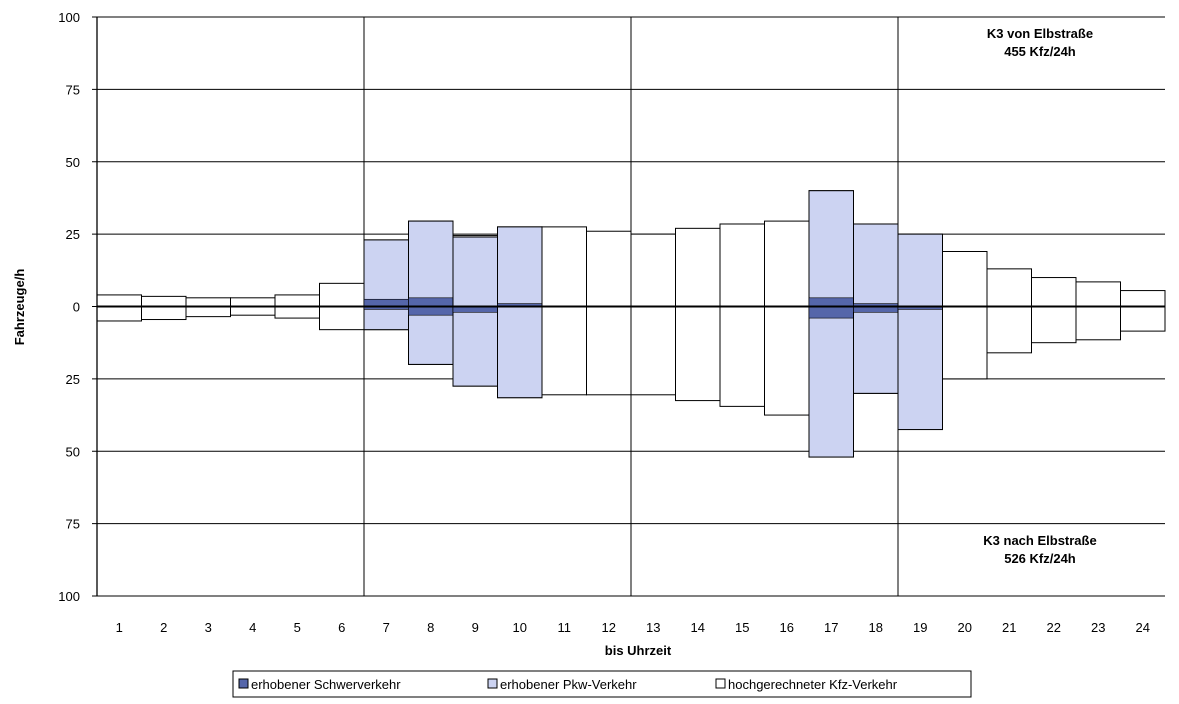  Describe the element at coordinates (876, 627) in the screenshot. I see `x-tick-label-18: 18` at that location.